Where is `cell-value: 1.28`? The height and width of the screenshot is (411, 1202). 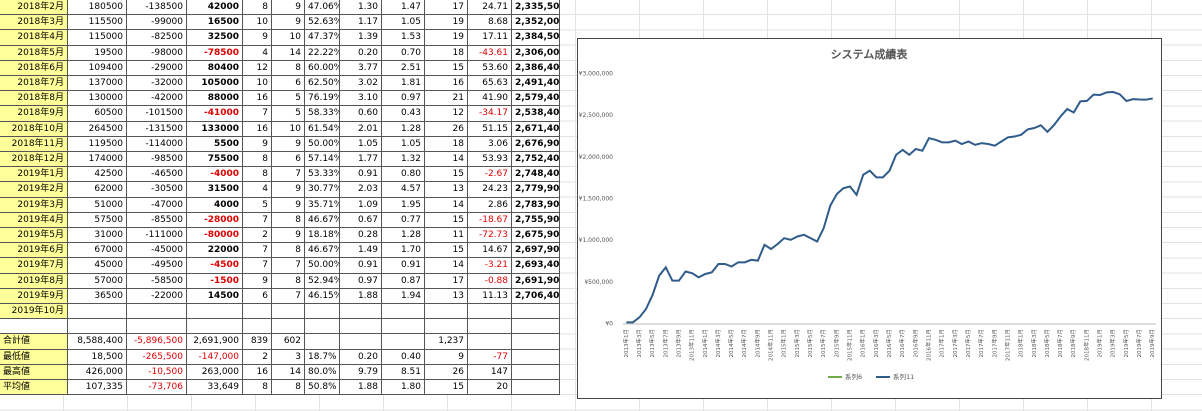 cell-value: 1.28 is located at coordinates (403, 129).